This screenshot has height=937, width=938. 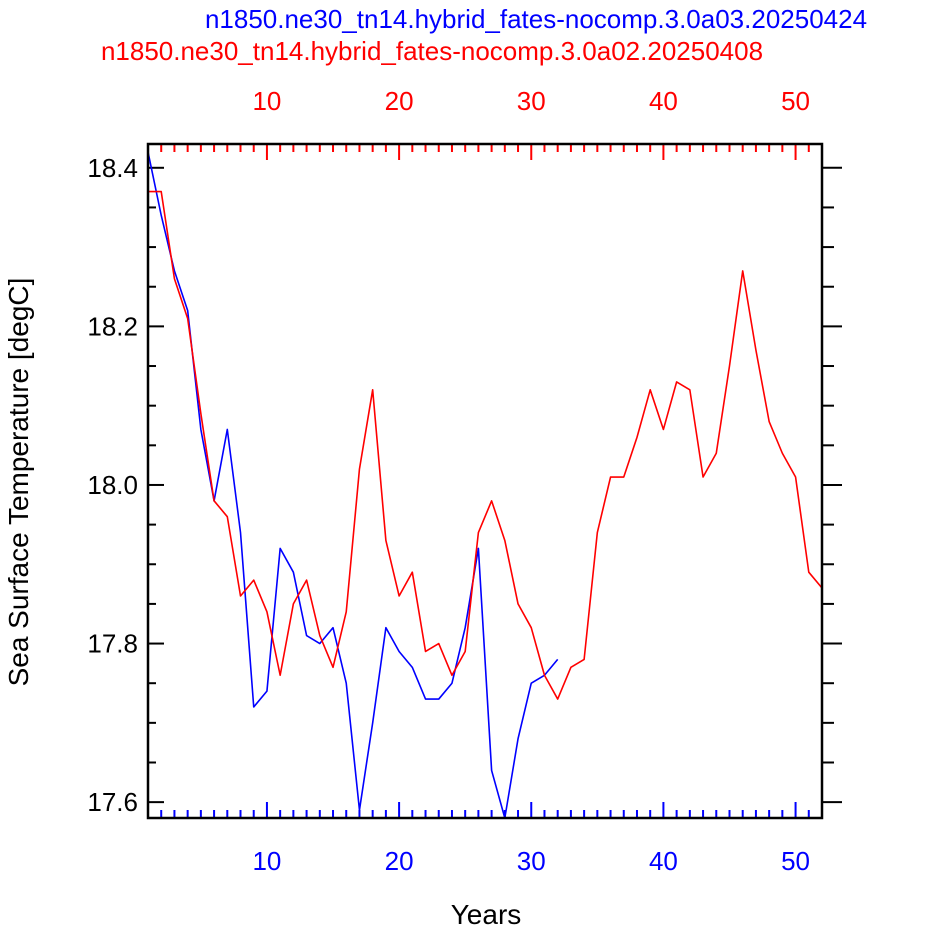 I want to click on x-tick-label-bottom: 10, so click(x=266, y=861).